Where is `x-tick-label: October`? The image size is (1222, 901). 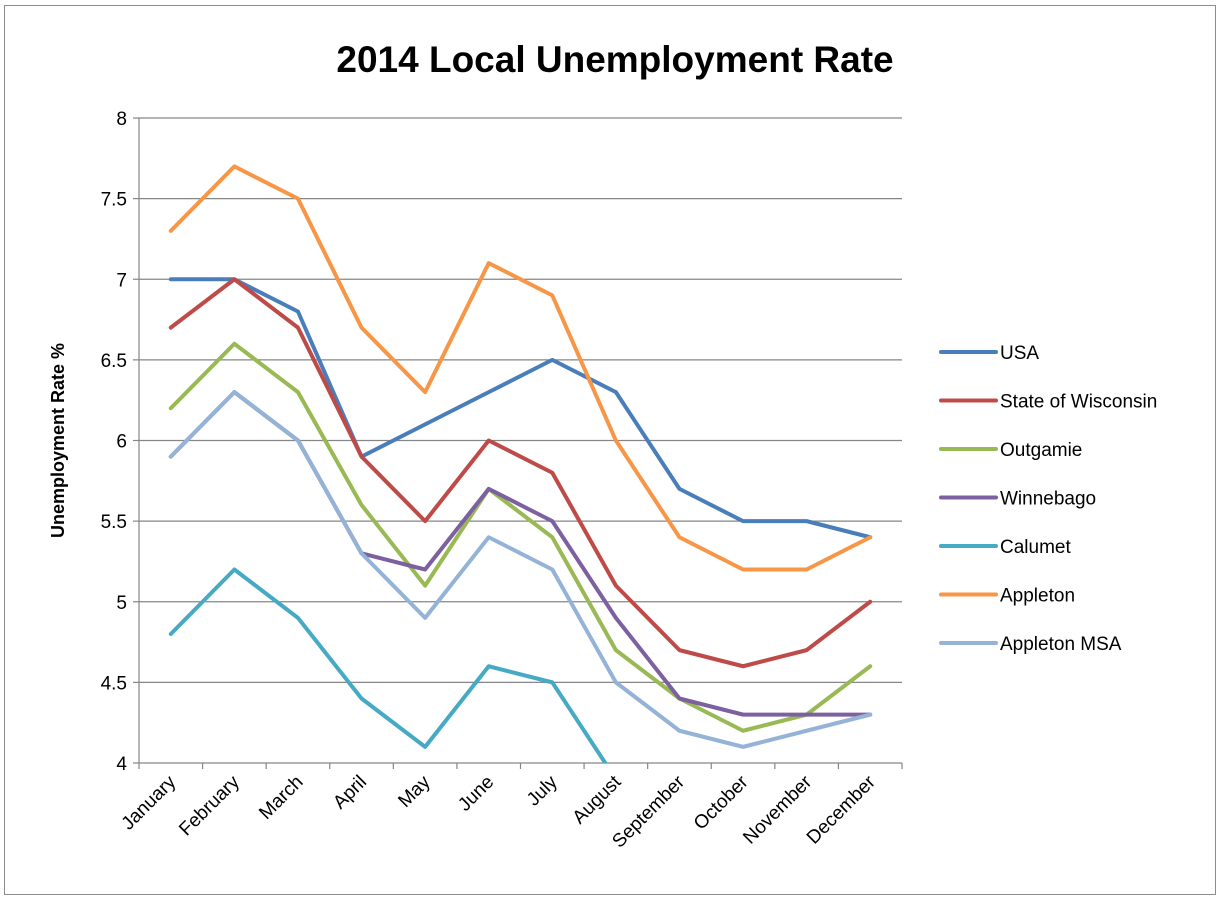 x-tick-label: October is located at coordinates (721, 802).